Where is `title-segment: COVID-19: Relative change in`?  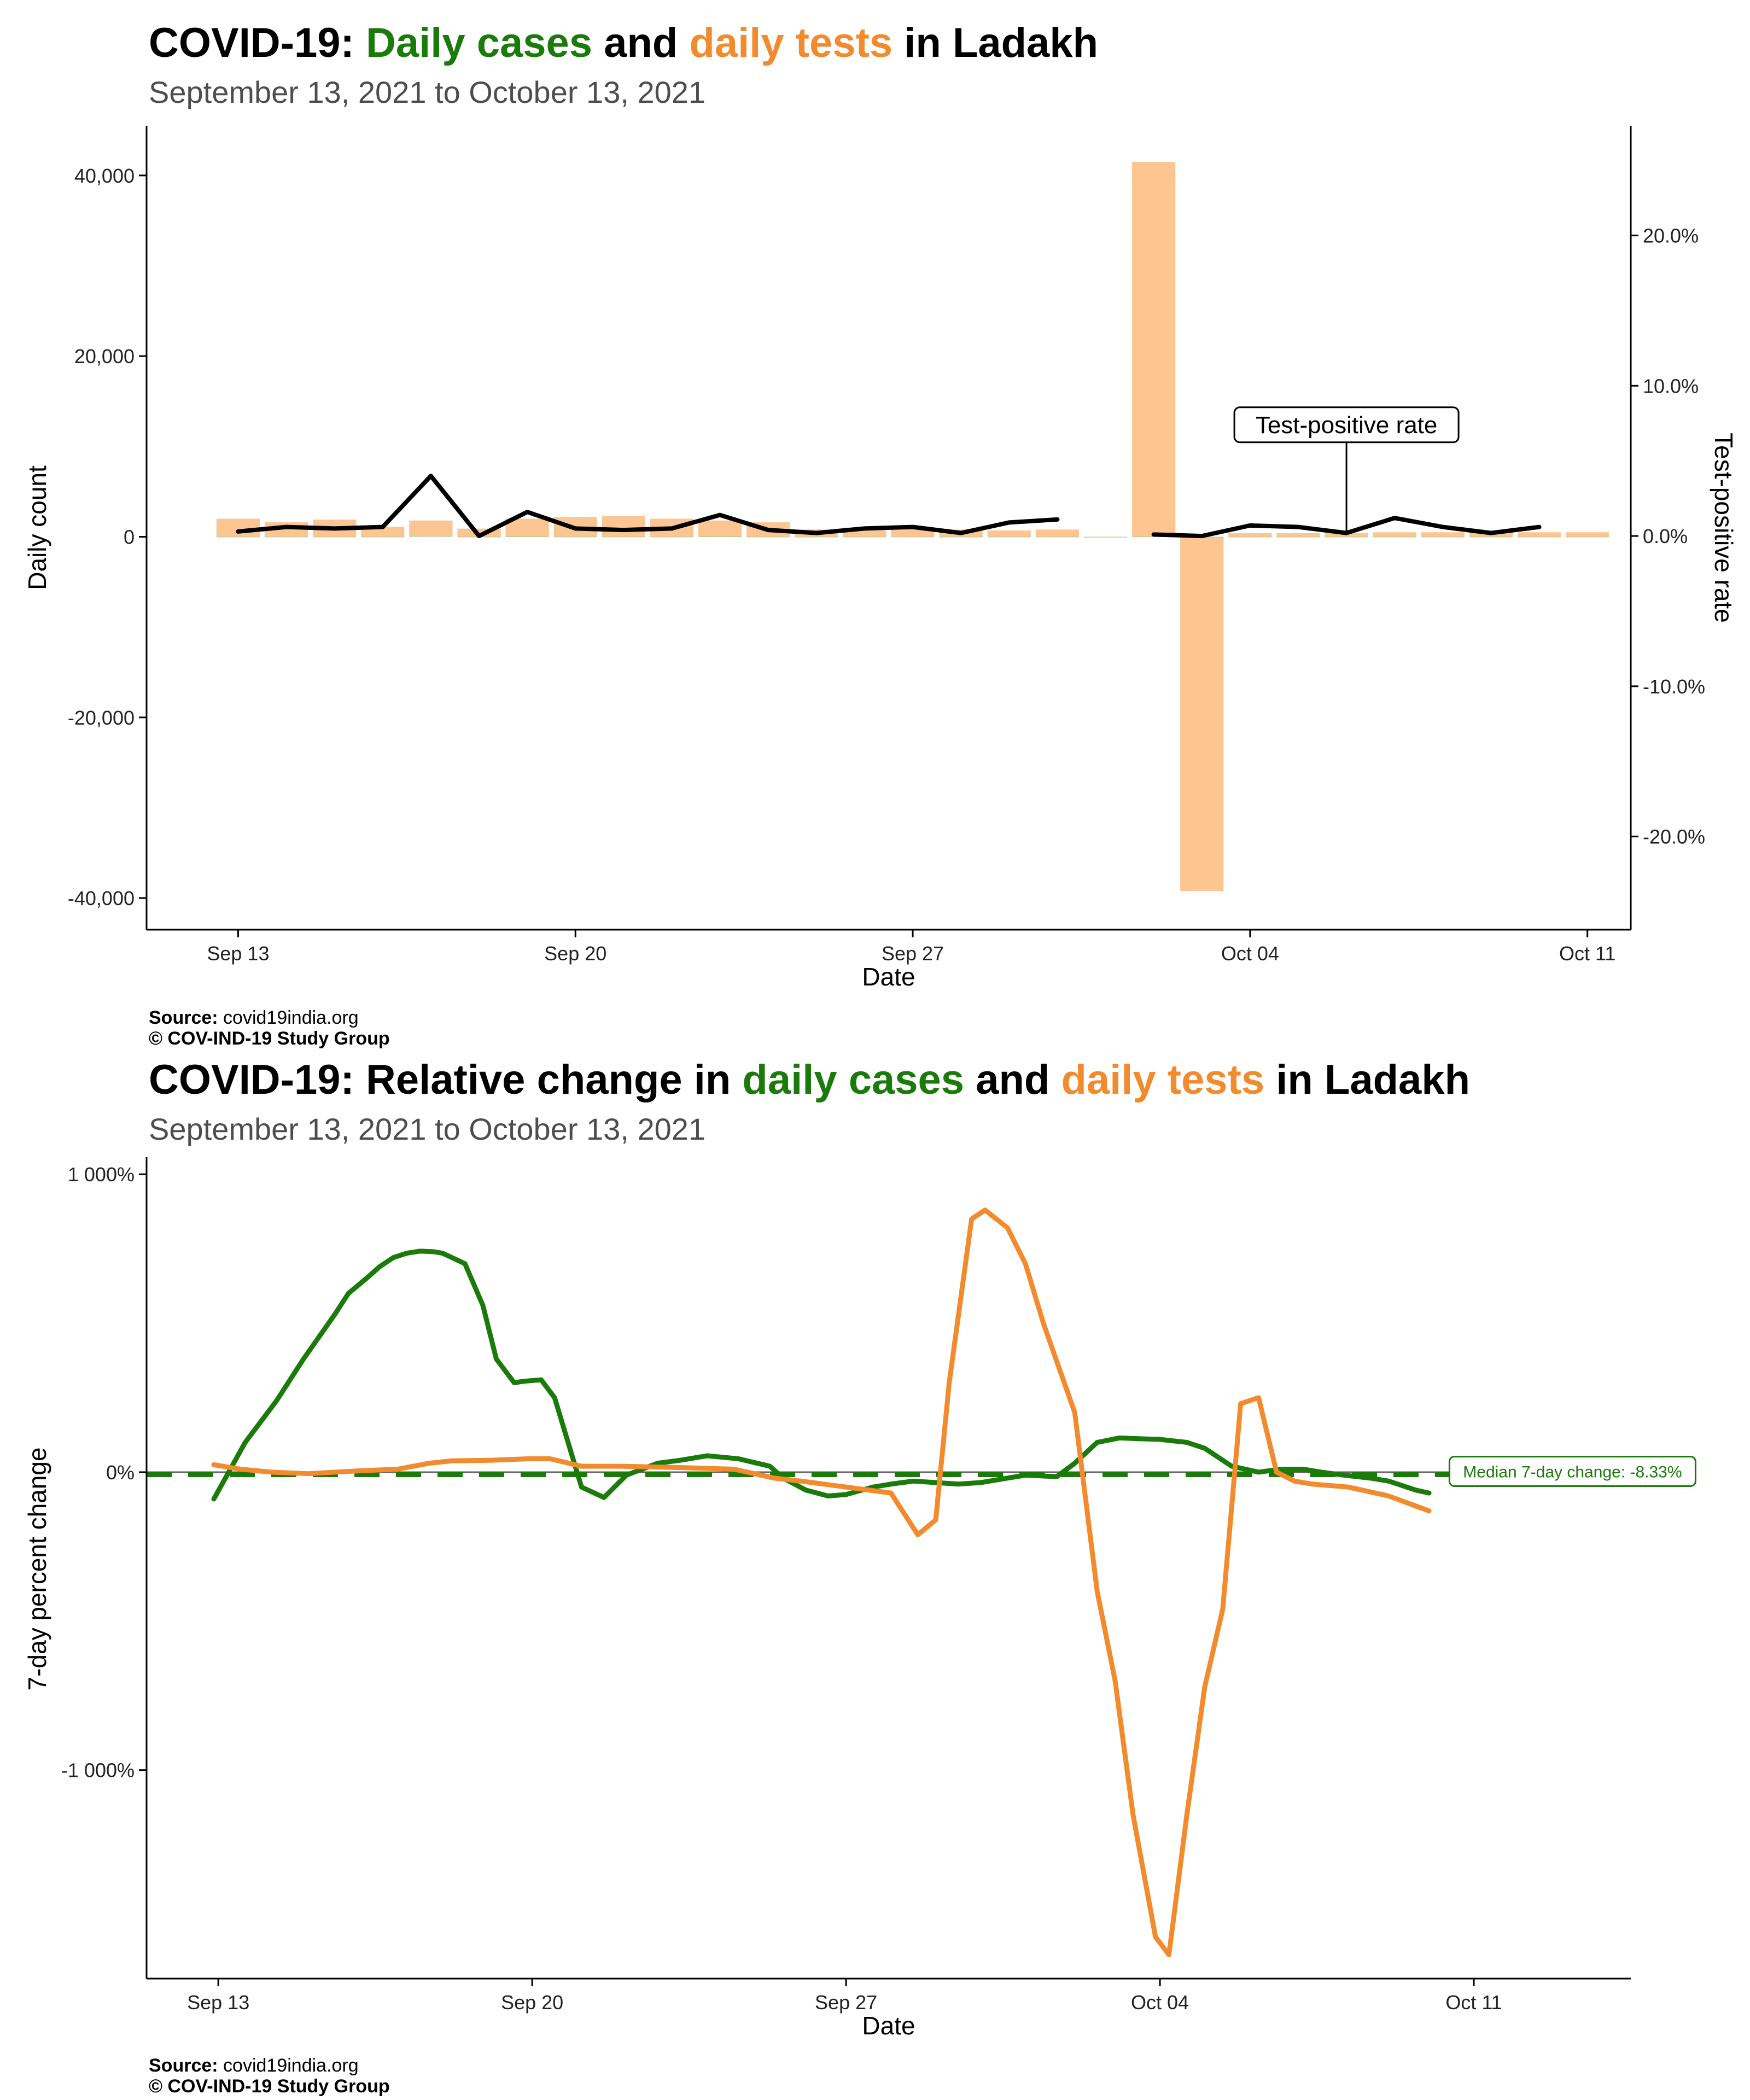
title-segment: COVID-19: Relative change in is located at coordinates (445, 1080).